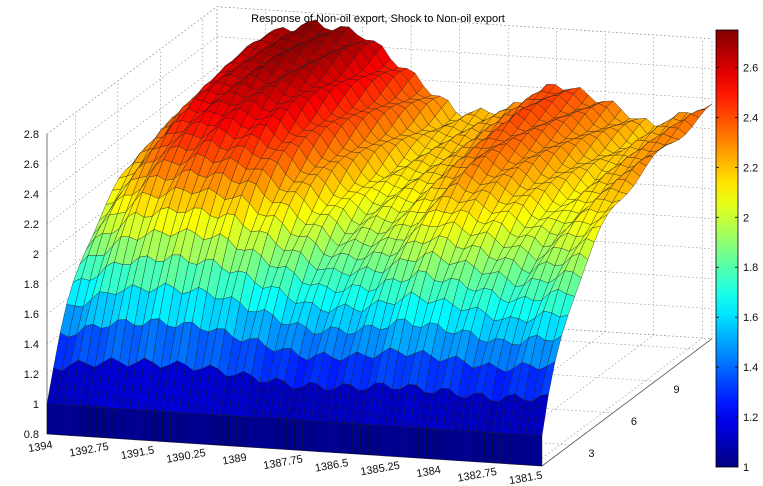  What do you see at coordinates (137, 453) in the screenshot?
I see `x-tick-label: 1391.5` at bounding box center [137, 453].